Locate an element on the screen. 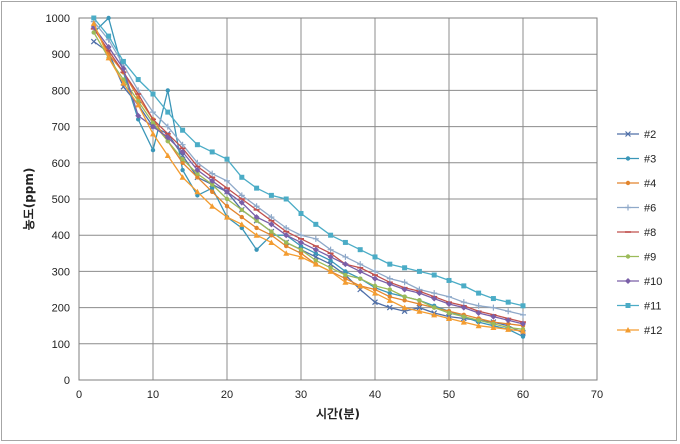  y-axis-ticks: 0 100 200 300 400 500 600 700 800 900 1000 is located at coordinates (58, 200).